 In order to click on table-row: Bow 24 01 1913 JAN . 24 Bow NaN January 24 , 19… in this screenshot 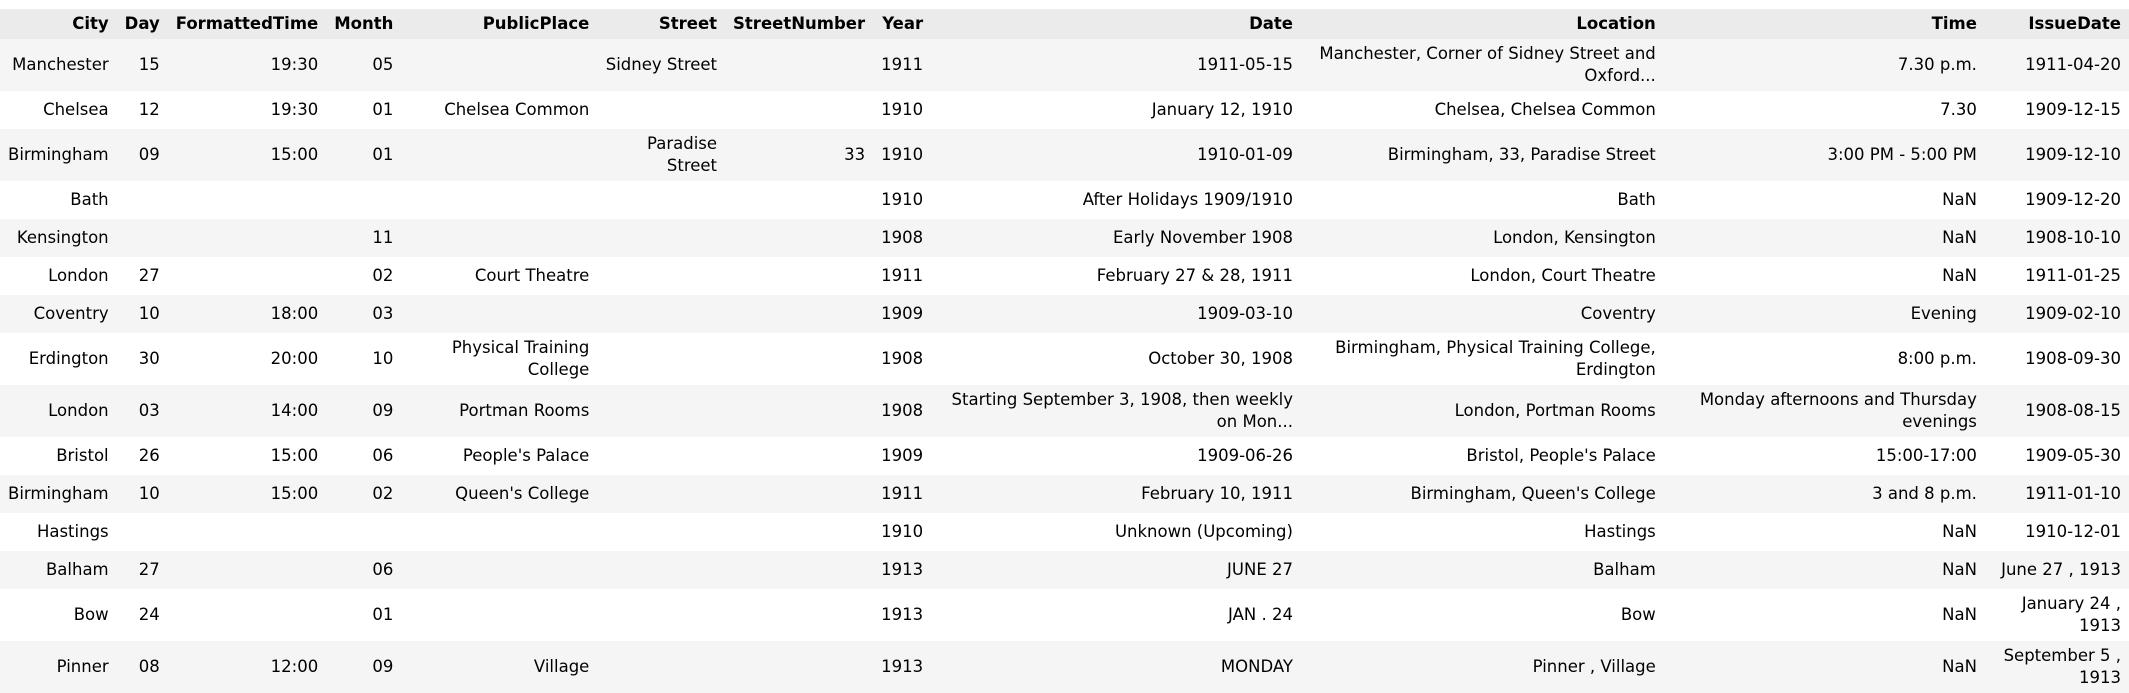, I will do `click(1064, 615)`.